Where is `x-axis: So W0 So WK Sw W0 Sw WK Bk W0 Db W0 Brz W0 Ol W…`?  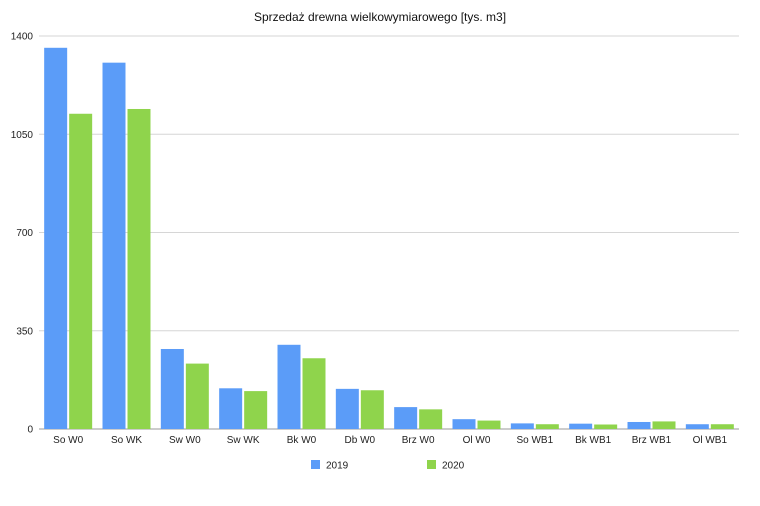
x-axis: So W0 So WK Sw W0 Sw WK Bk W0 Db W0 Brz W0 Ol W… is located at coordinates (390, 440).